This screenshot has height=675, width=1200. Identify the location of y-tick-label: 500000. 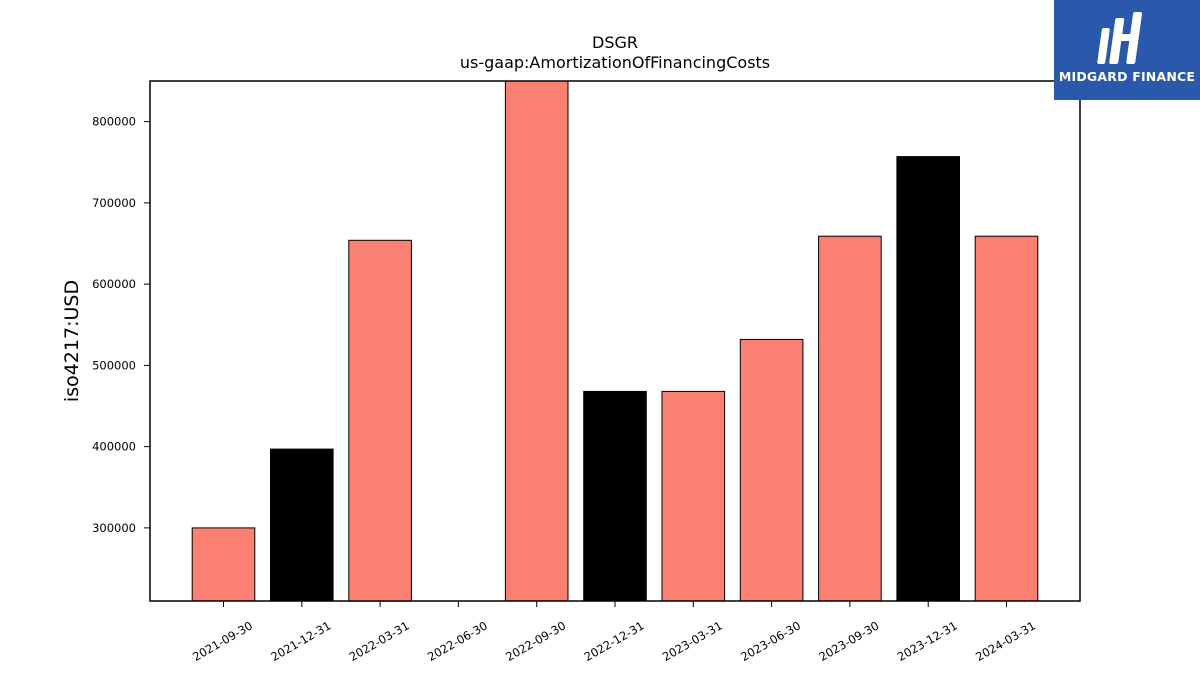
(114, 365).